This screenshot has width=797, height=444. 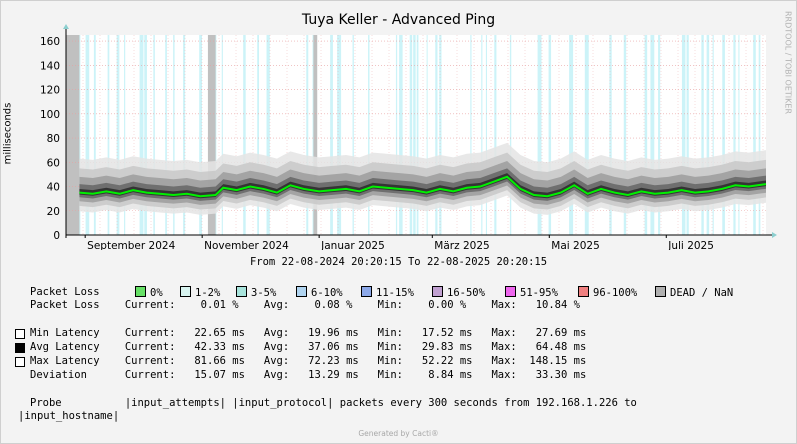 I want to click on legend-item: 11-15%, so click(x=387, y=292).